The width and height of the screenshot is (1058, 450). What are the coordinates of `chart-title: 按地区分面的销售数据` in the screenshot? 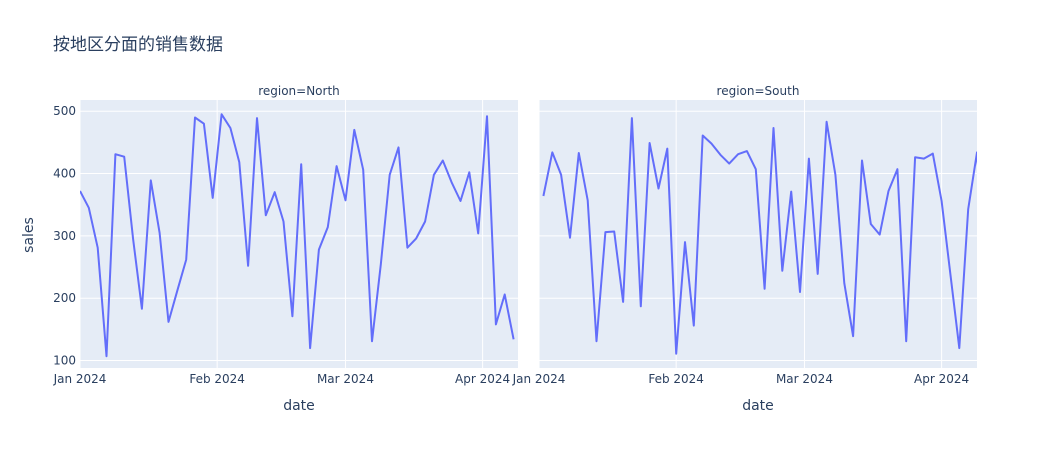 It's located at (138, 45).